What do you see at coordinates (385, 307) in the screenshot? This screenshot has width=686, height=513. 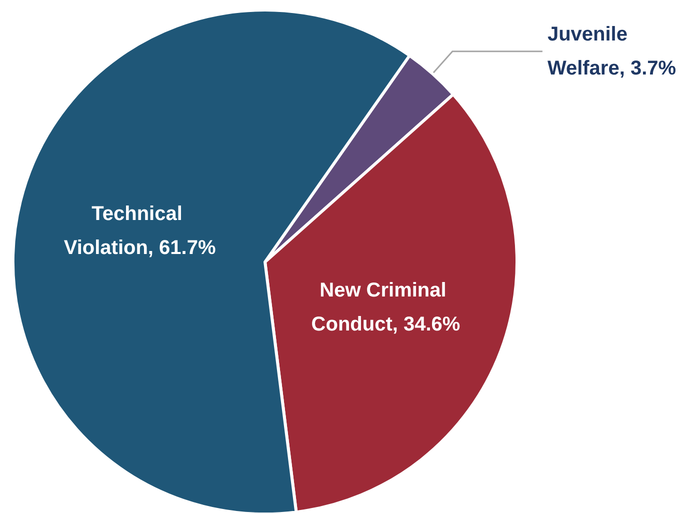 I see `slice-label: New Criminal Conduct, 34.6%` at bounding box center [385, 307].